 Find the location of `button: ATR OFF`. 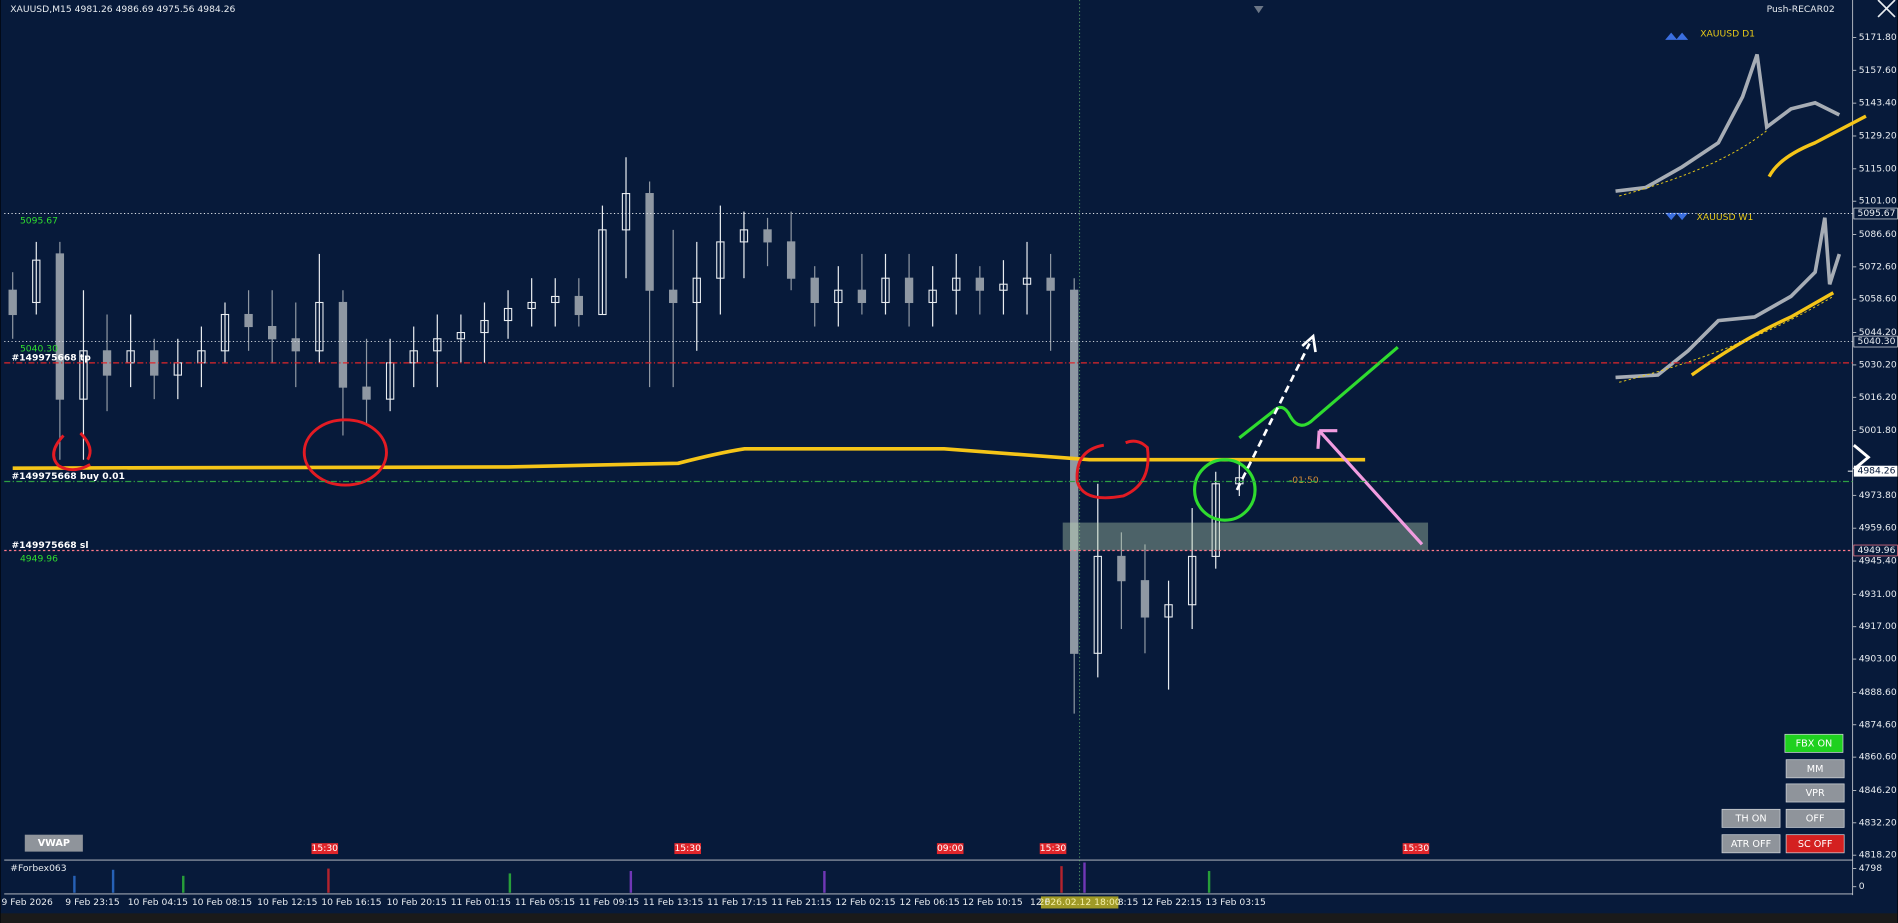

button: ATR OFF is located at coordinates (1751, 844).